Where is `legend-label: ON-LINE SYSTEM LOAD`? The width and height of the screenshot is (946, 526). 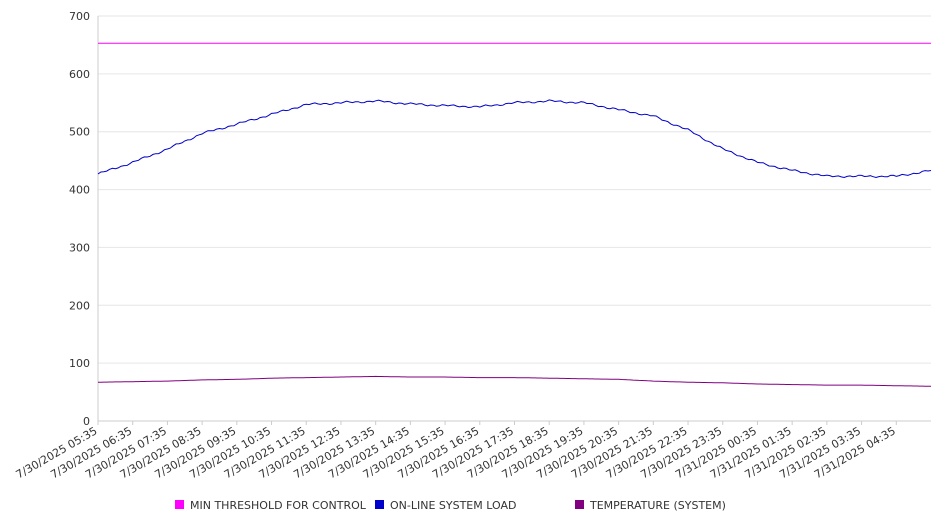
legend-label: ON-LINE SYSTEM LOAD is located at coordinates (453, 505).